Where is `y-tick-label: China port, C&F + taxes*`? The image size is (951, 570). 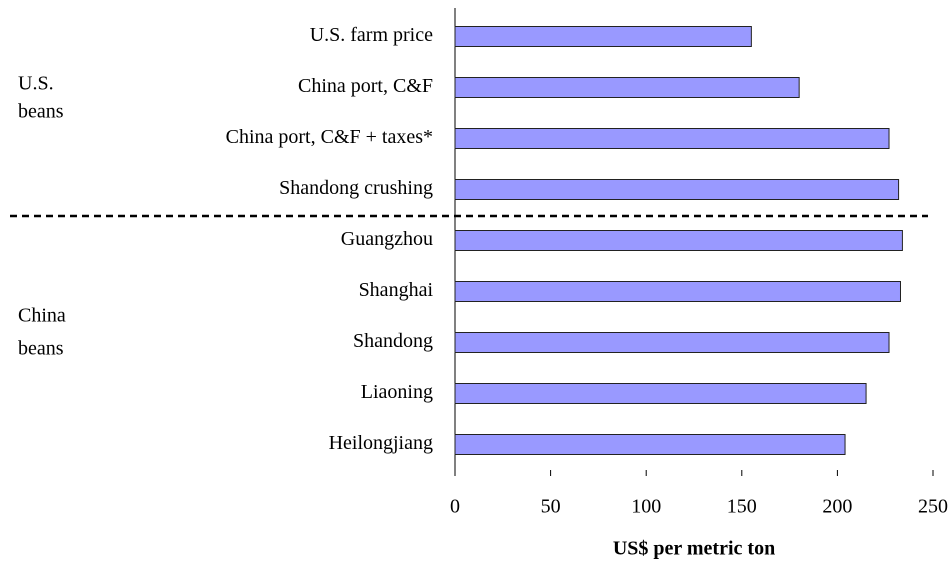 y-tick-label: China port, C&F + taxes* is located at coordinates (329, 137).